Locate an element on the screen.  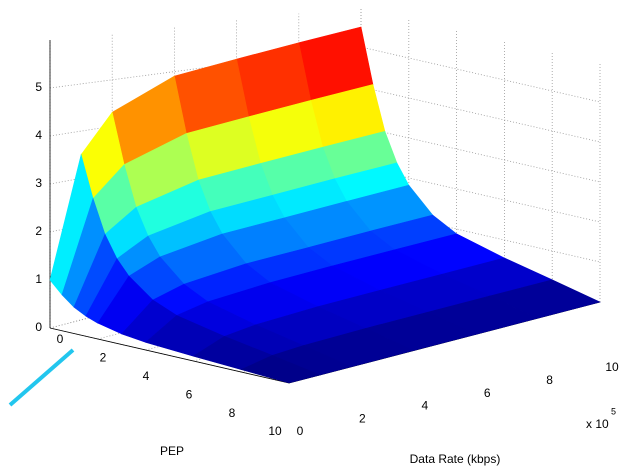
surface-patch is located at coordinates (281, 369).